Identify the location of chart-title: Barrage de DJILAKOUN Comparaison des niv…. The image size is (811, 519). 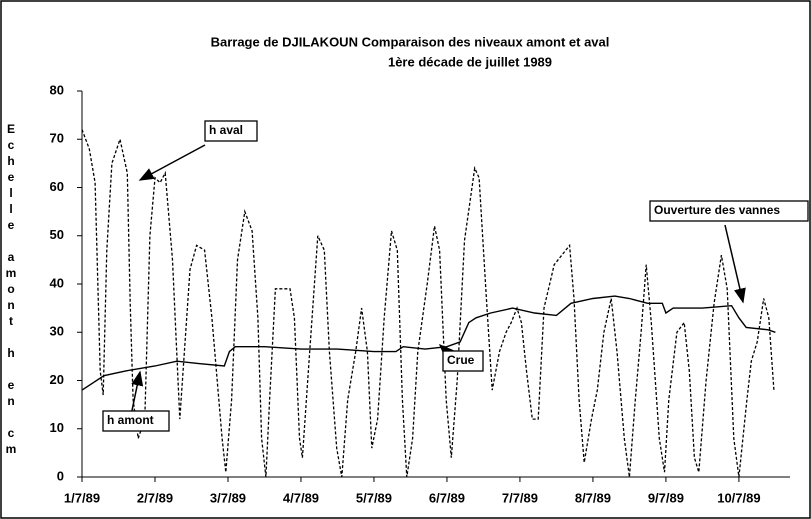
(410, 41).